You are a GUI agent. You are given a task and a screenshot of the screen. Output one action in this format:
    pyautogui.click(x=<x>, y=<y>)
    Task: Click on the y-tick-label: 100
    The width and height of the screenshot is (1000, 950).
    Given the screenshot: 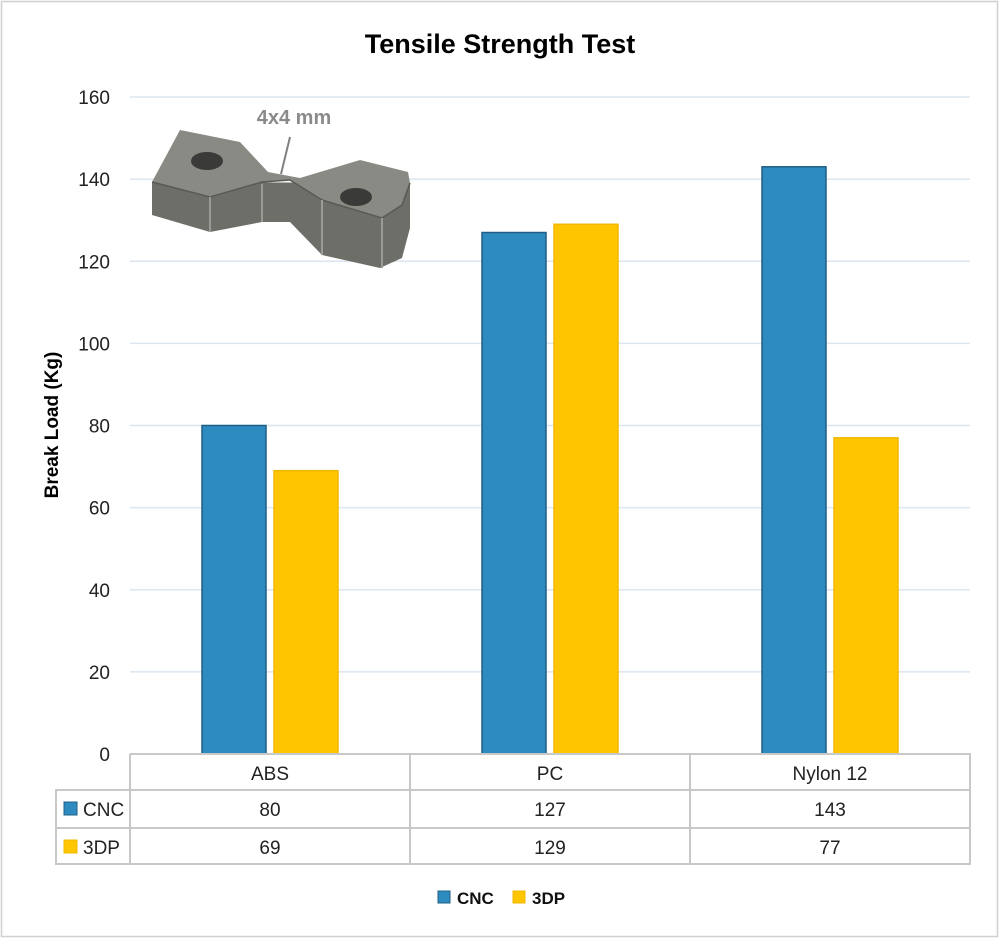 What is the action you would take?
    pyautogui.click(x=94, y=344)
    